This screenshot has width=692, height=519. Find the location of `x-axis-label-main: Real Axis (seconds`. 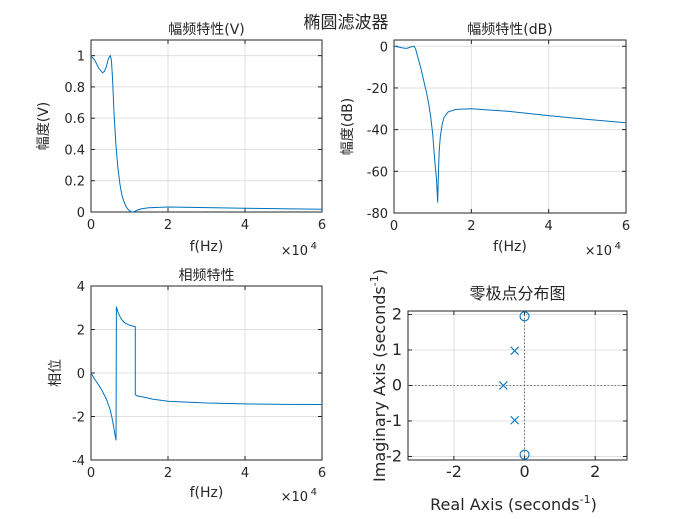

x-axis-label-main: Real Axis (seconds is located at coordinates (505, 504).